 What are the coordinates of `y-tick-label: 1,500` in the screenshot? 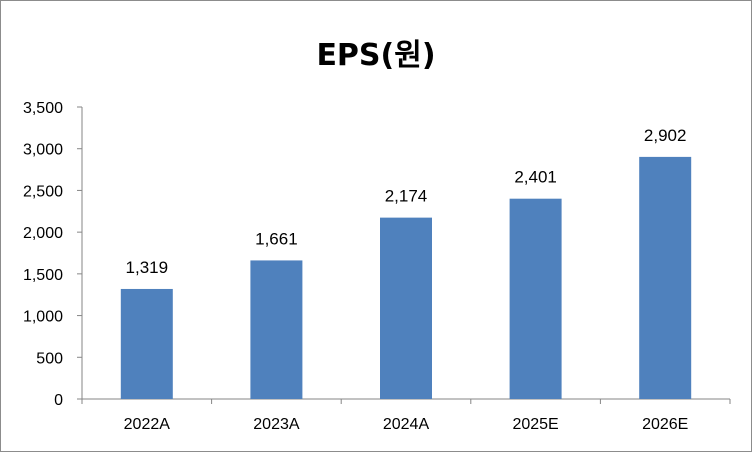 It's located at (43, 275).